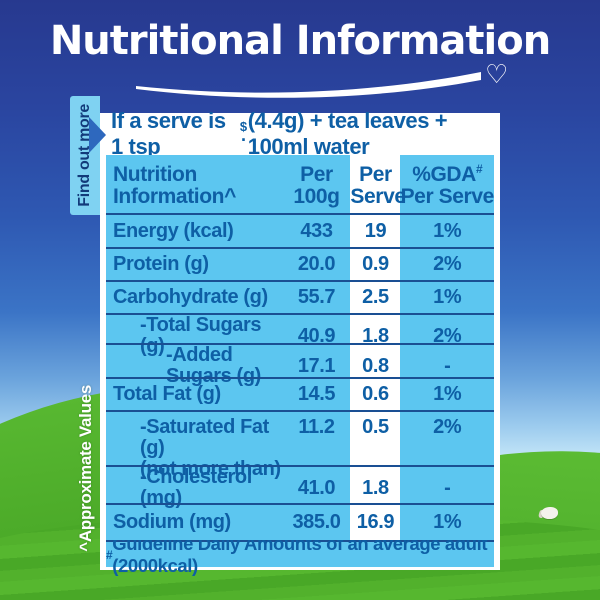 This screenshot has width=600, height=600. Describe the element at coordinates (300, 335) in the screenshot. I see `table-row-total-sugars: -Total Sugars (g) 40.9 1.8 2%` at that location.